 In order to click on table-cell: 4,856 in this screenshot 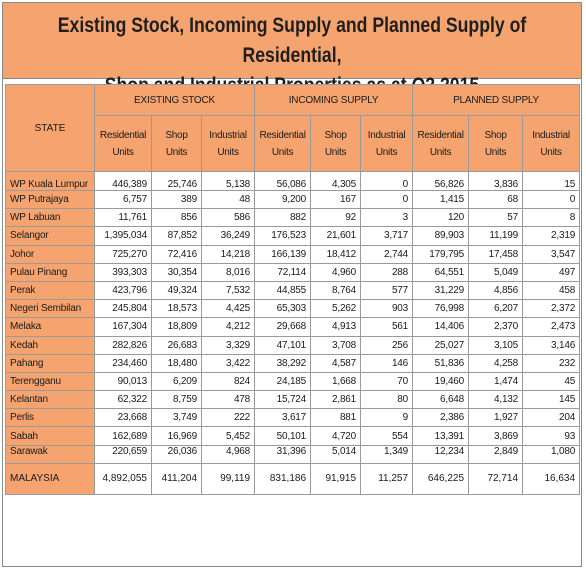, I will do `click(496, 290)`.